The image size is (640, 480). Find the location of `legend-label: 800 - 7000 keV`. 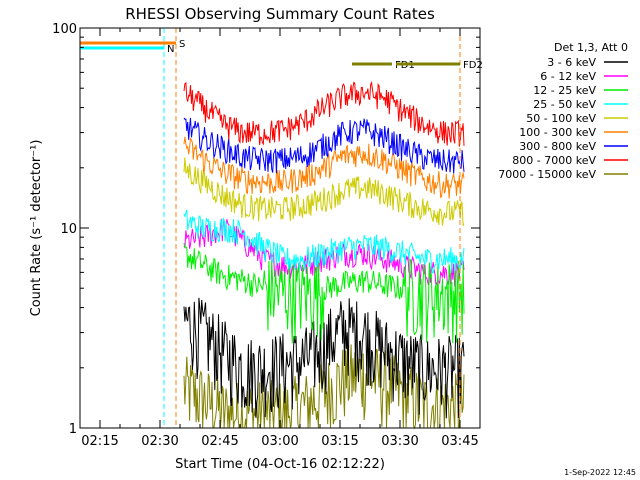

legend-label: 800 - 7000 keV is located at coordinates (554, 160).